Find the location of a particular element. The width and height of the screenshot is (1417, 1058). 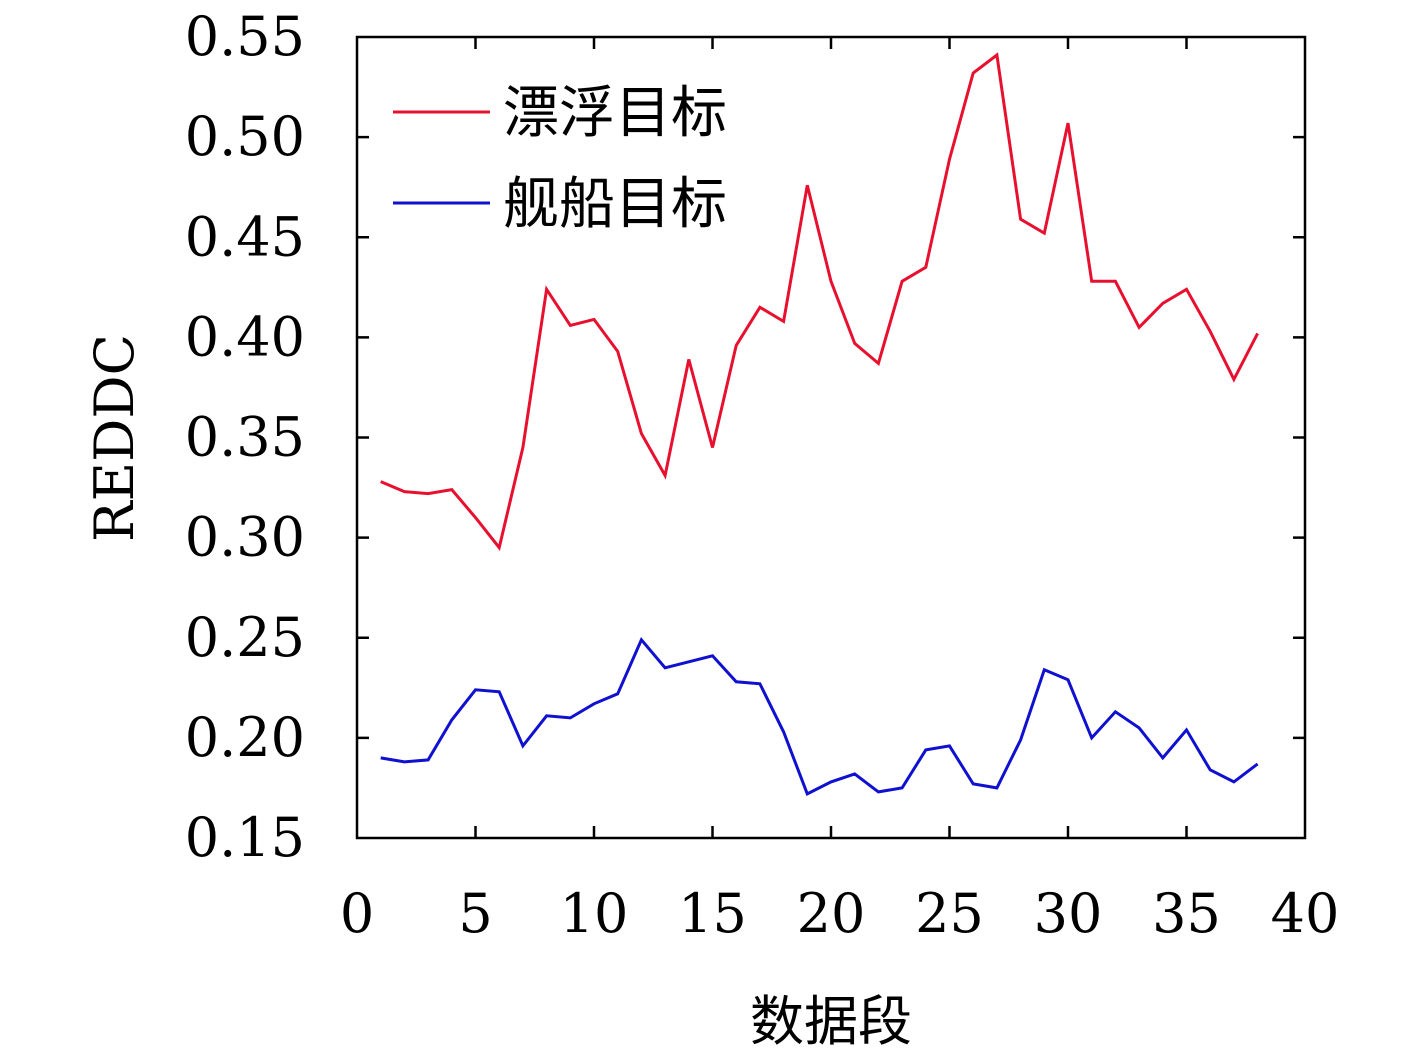

x-axis-title: 数据段 is located at coordinates (831, 1021).